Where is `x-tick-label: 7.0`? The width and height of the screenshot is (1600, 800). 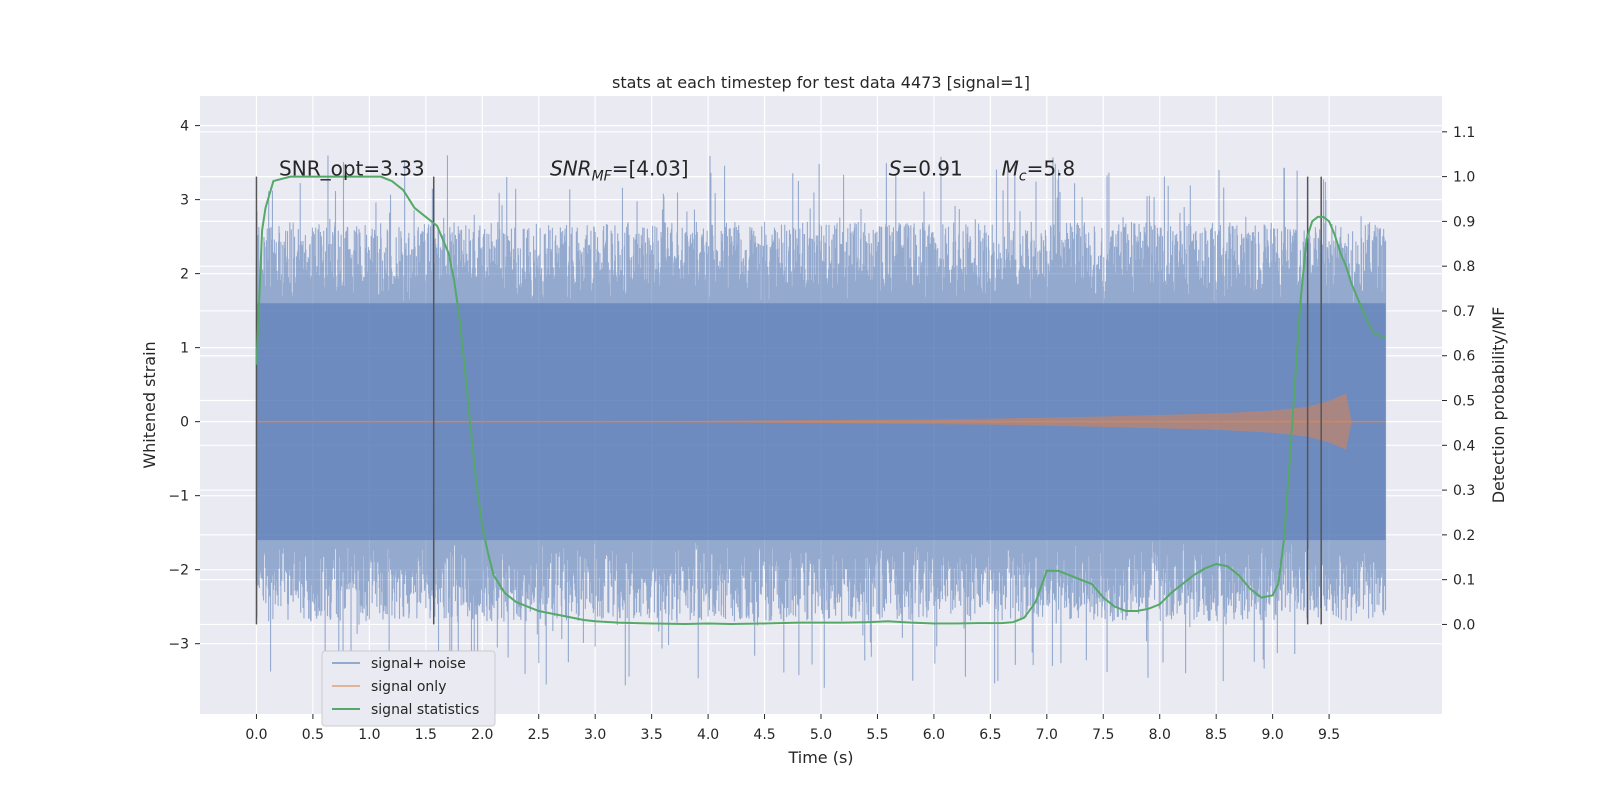 x-tick-label: 7.0 is located at coordinates (1047, 735).